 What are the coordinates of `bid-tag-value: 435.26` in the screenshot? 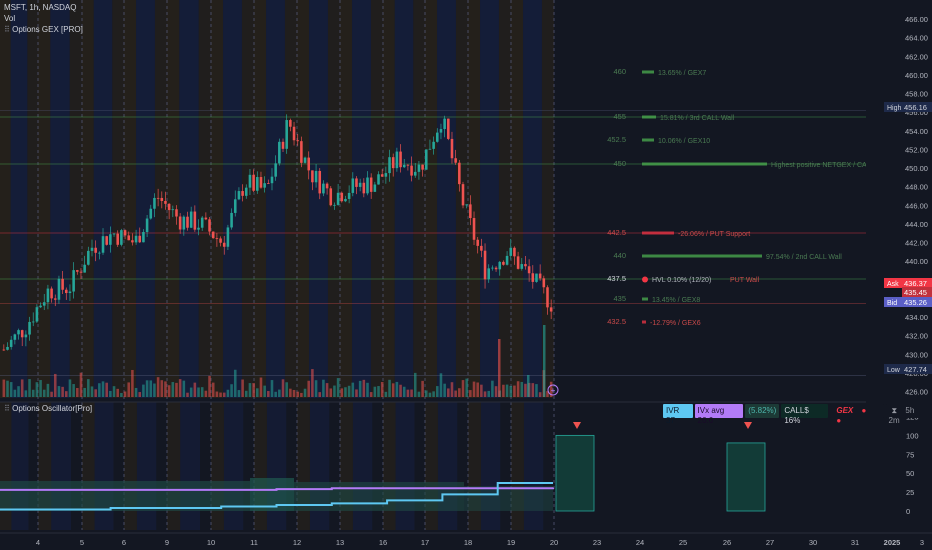 It's located at (915, 302).